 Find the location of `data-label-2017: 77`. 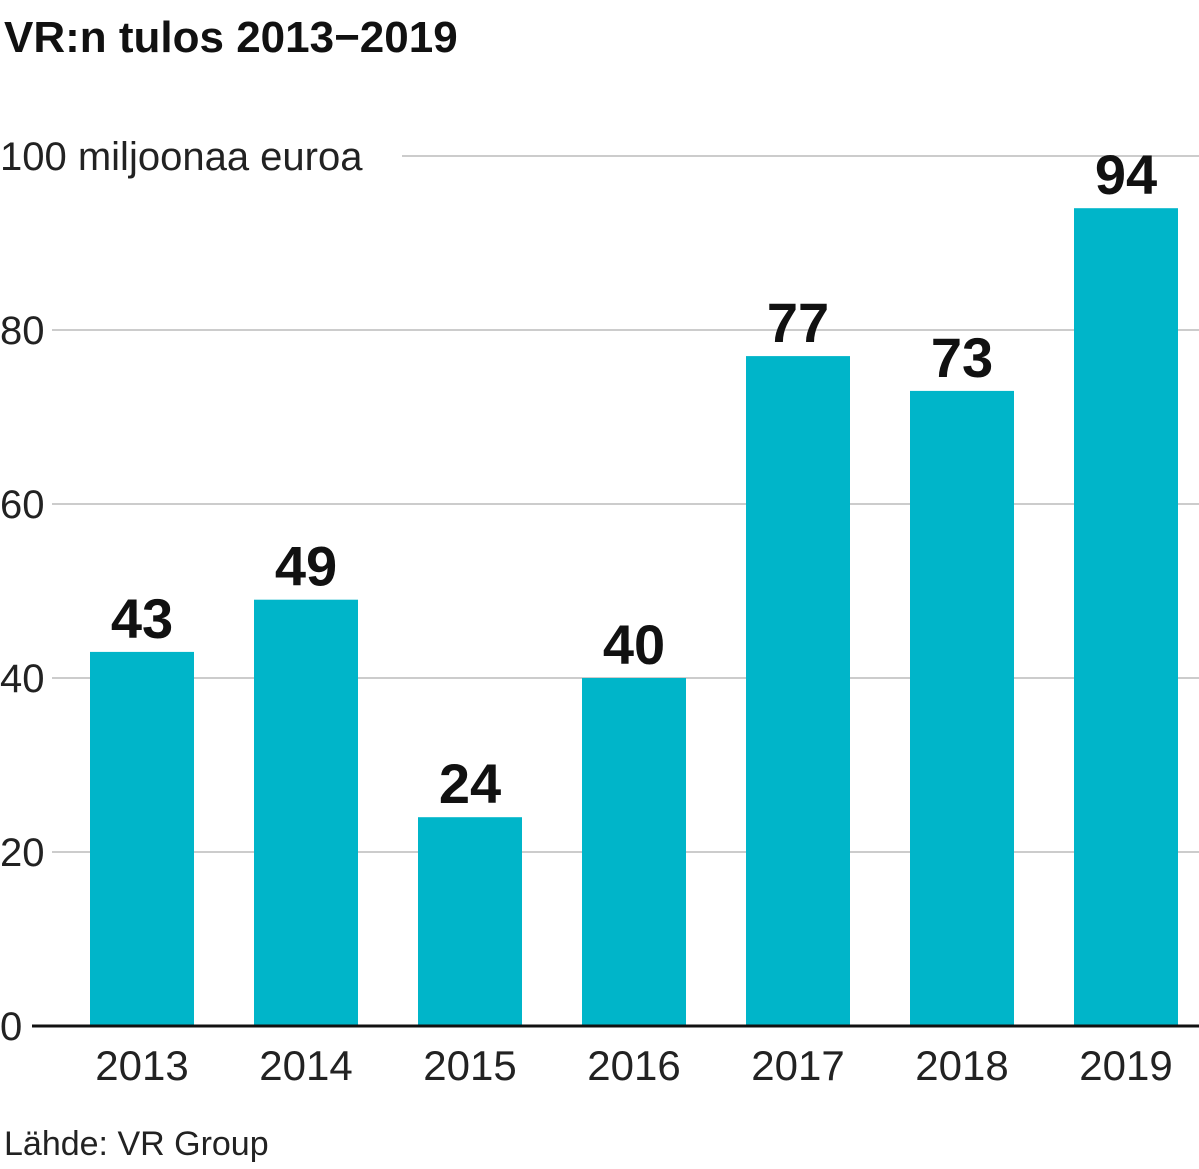

data-label-2017: 77 is located at coordinates (798, 322).